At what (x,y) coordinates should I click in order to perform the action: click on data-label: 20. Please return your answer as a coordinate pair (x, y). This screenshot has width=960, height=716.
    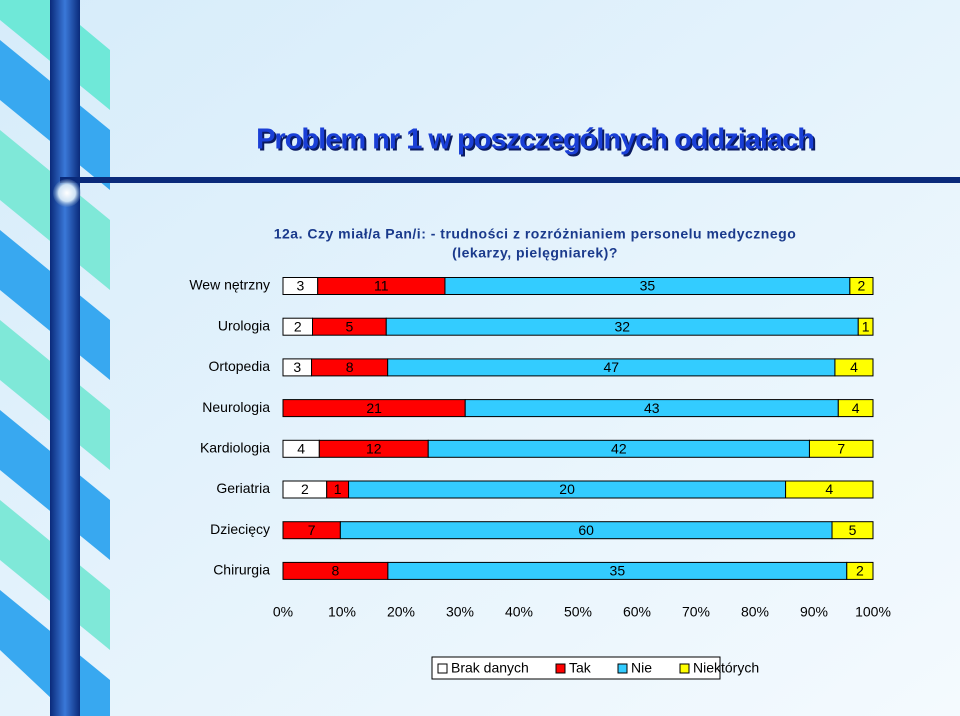
    Looking at the image, I should click on (567, 489).